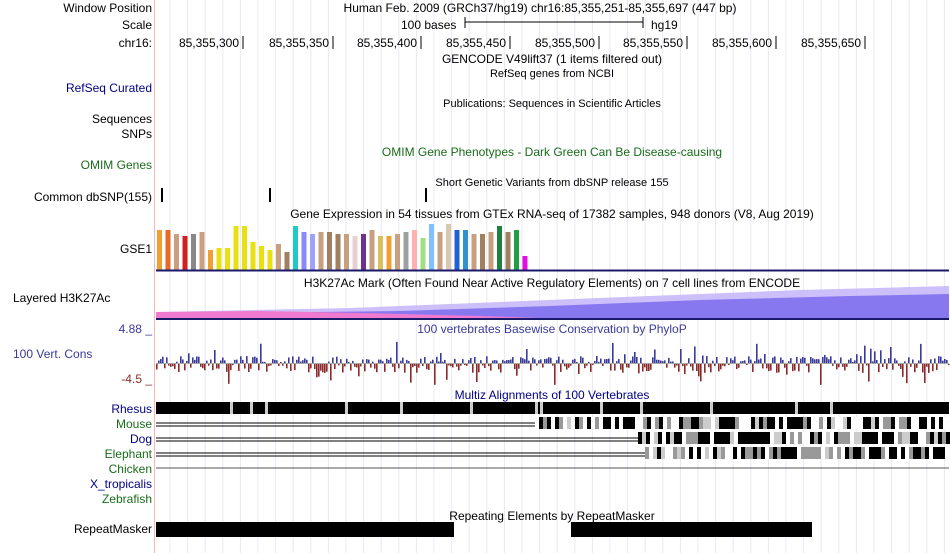 This screenshot has height=553, width=950. What do you see at coordinates (552, 395) in the screenshot?
I see `multiz-title: Multiz Alignments of 100 Vertebrates` at bounding box center [552, 395].